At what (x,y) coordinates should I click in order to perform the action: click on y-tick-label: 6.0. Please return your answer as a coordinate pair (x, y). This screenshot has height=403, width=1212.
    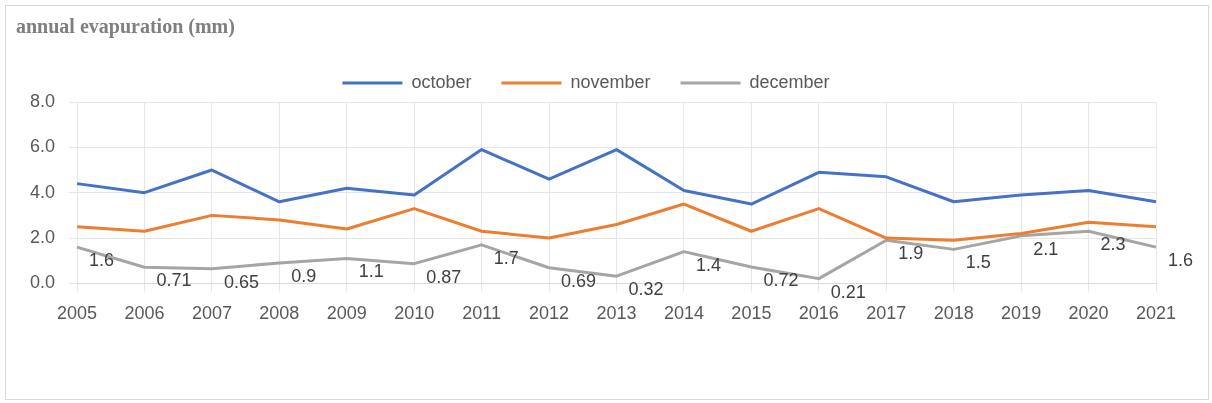
    Looking at the image, I should click on (42, 146).